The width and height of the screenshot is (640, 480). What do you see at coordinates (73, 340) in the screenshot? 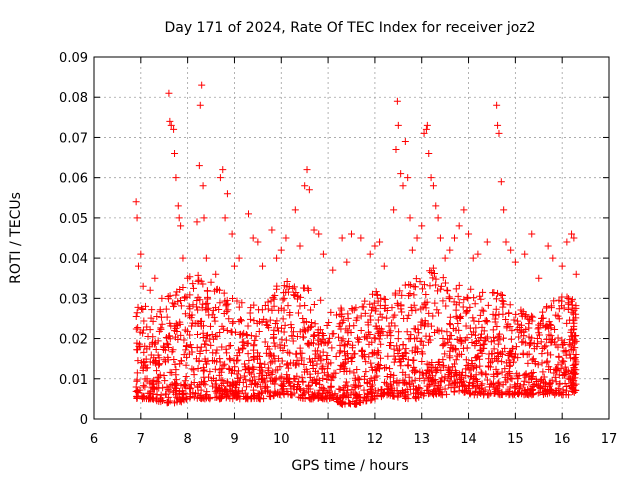
I see `y-tick-label: 0.02` at bounding box center [73, 340].